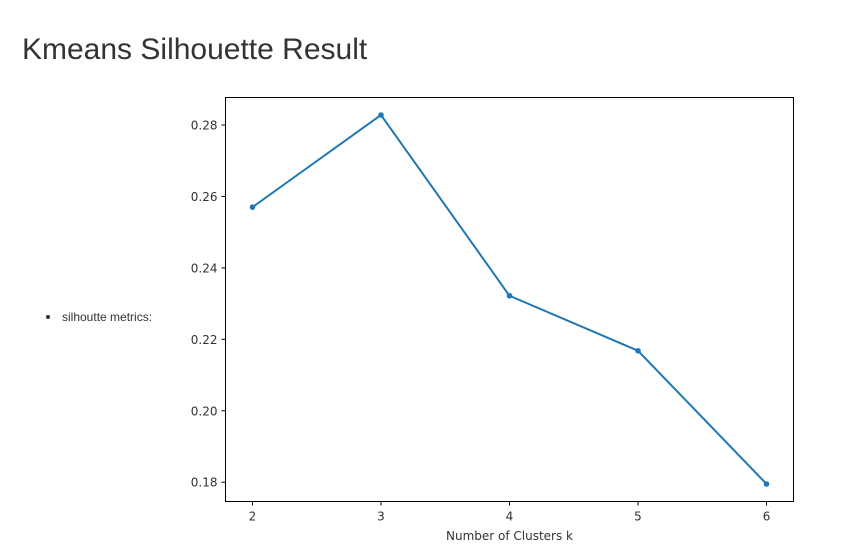 The width and height of the screenshot is (848, 550). I want to click on y-tick-label: 0.22, so click(204, 340).